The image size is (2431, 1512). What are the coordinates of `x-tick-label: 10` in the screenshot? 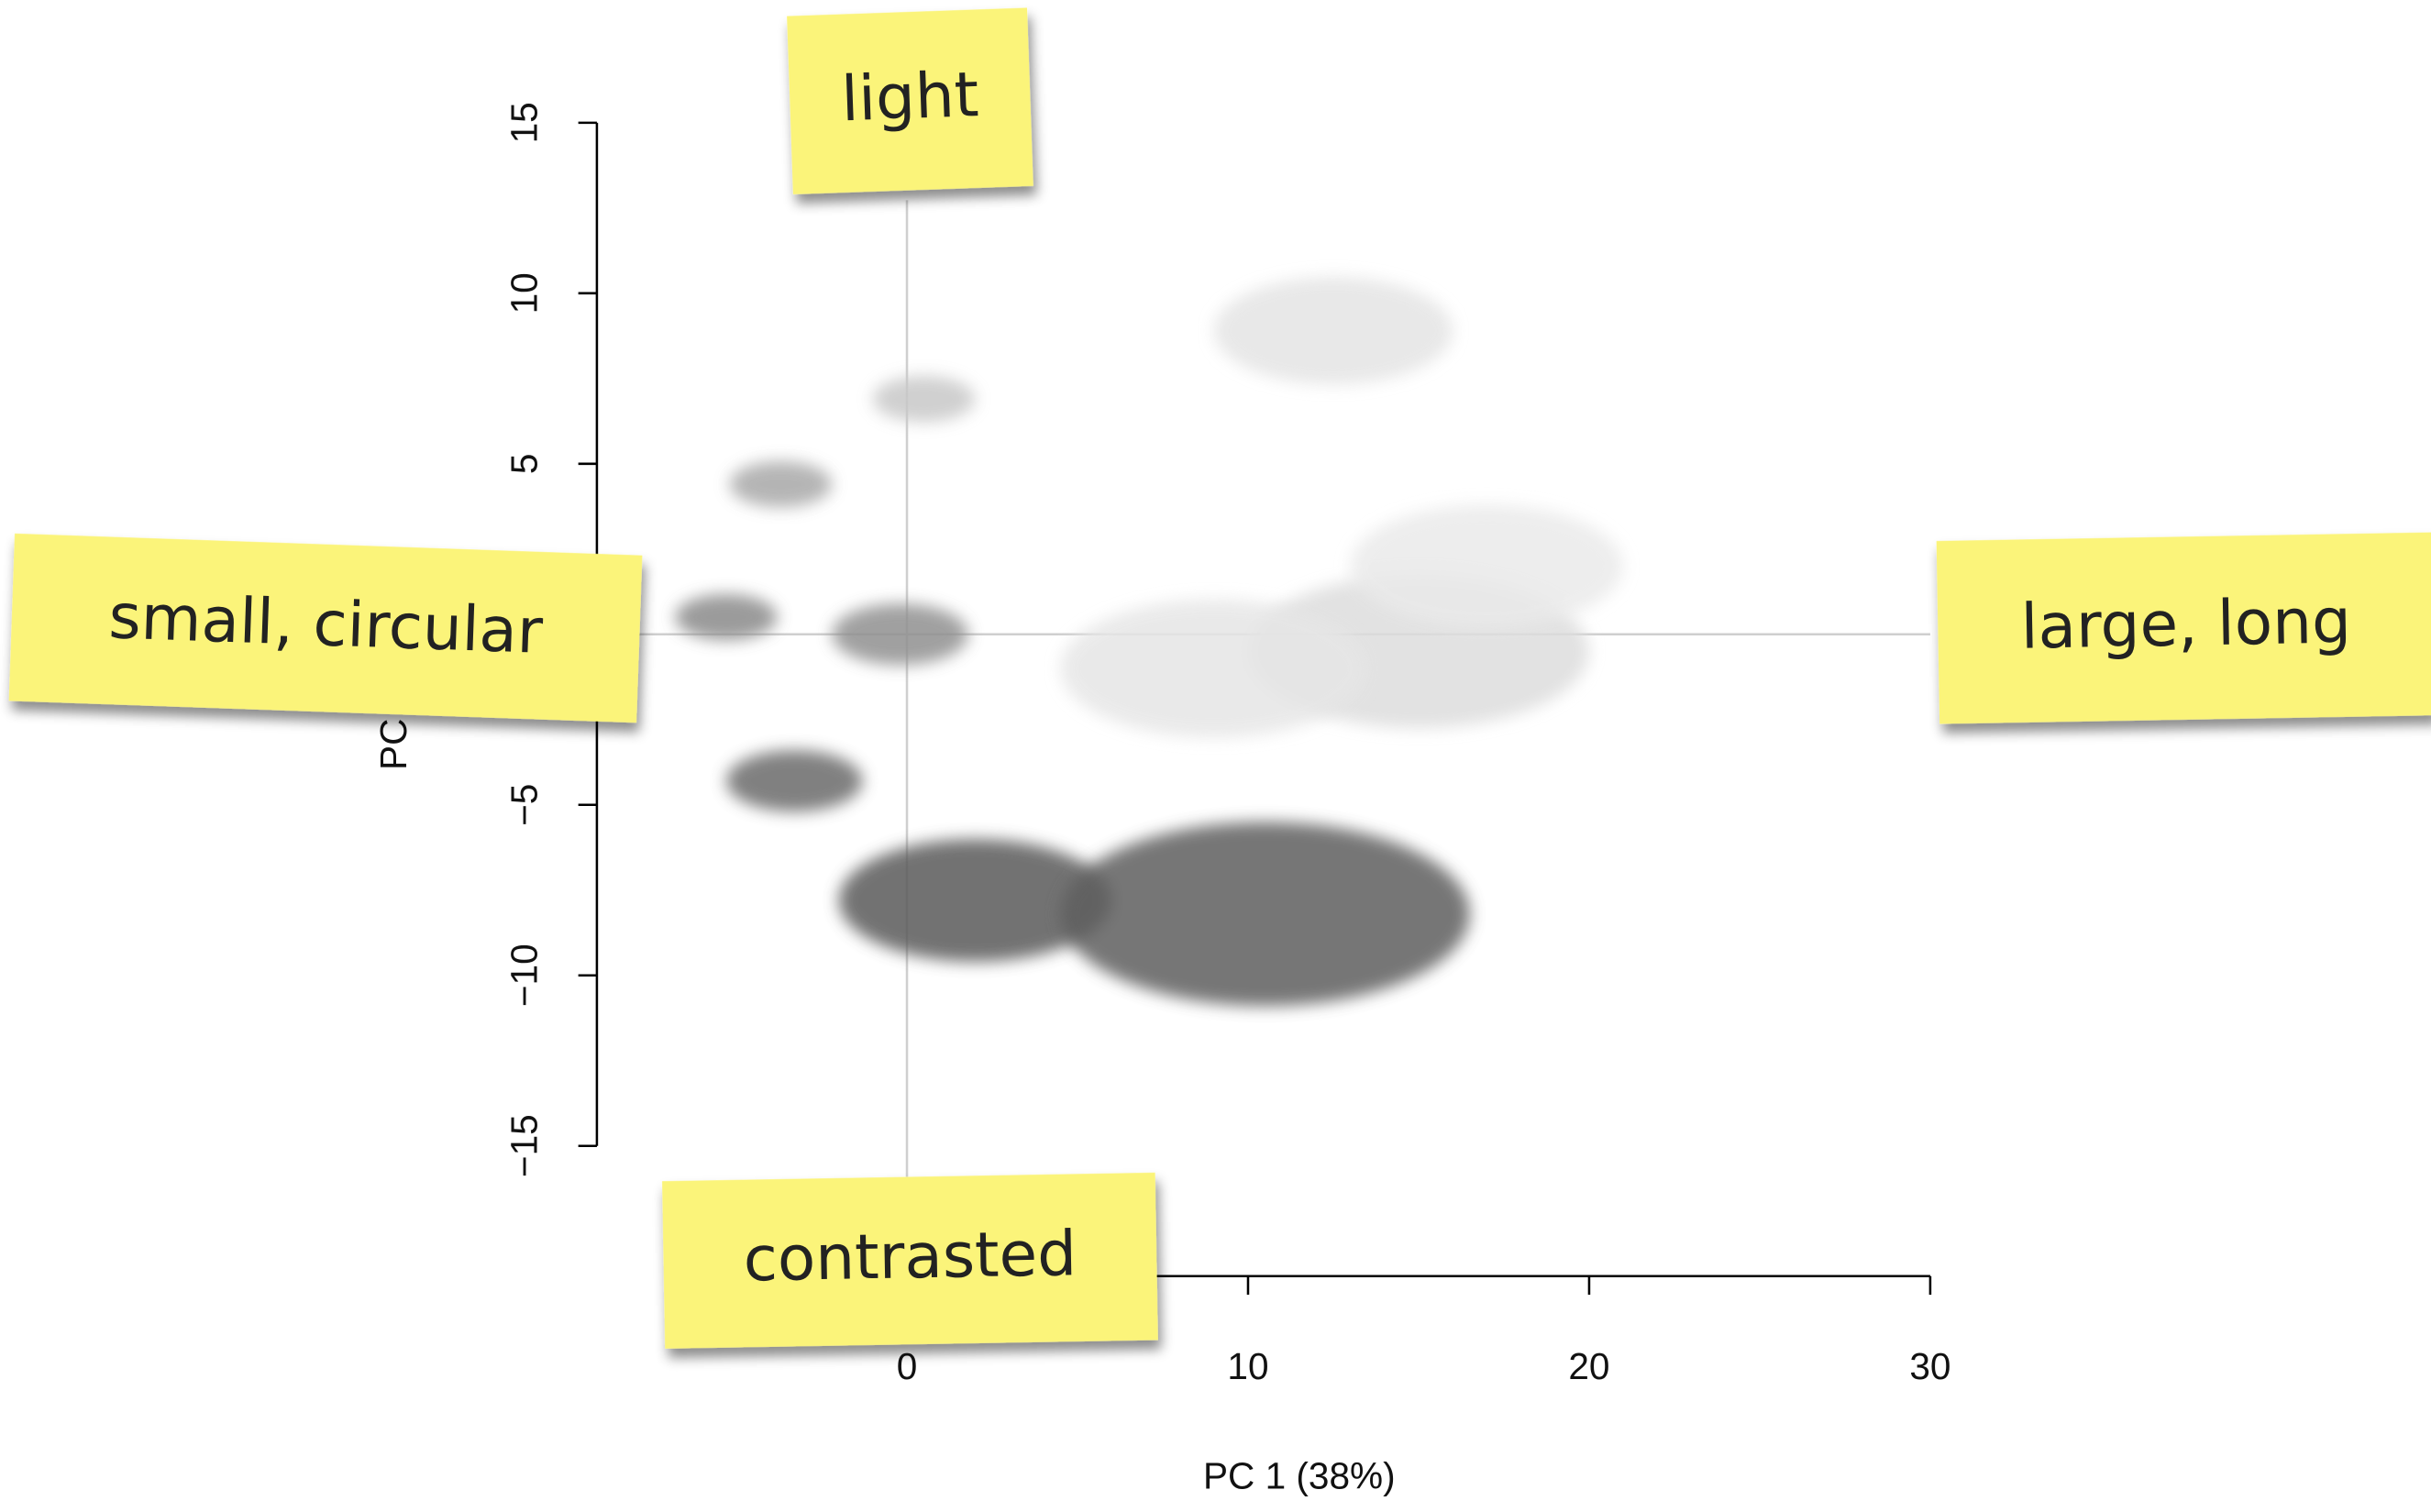 It's located at (1247, 1366).